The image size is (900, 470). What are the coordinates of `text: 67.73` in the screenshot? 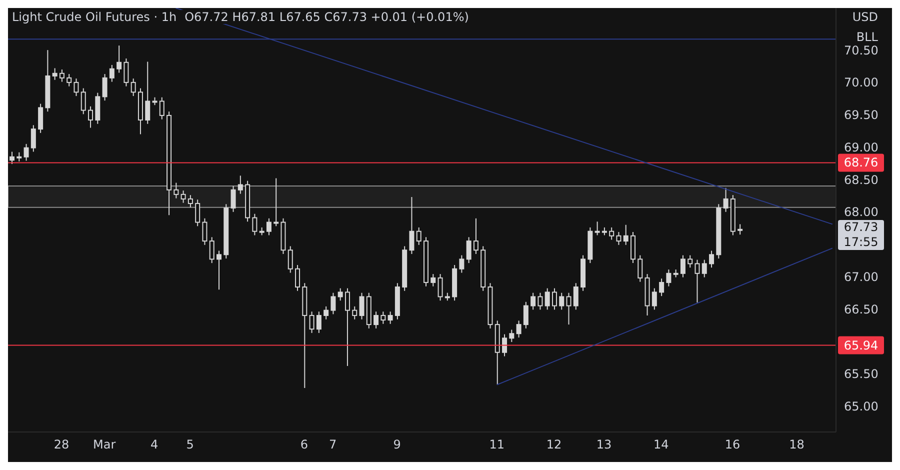 It's located at (861, 228).